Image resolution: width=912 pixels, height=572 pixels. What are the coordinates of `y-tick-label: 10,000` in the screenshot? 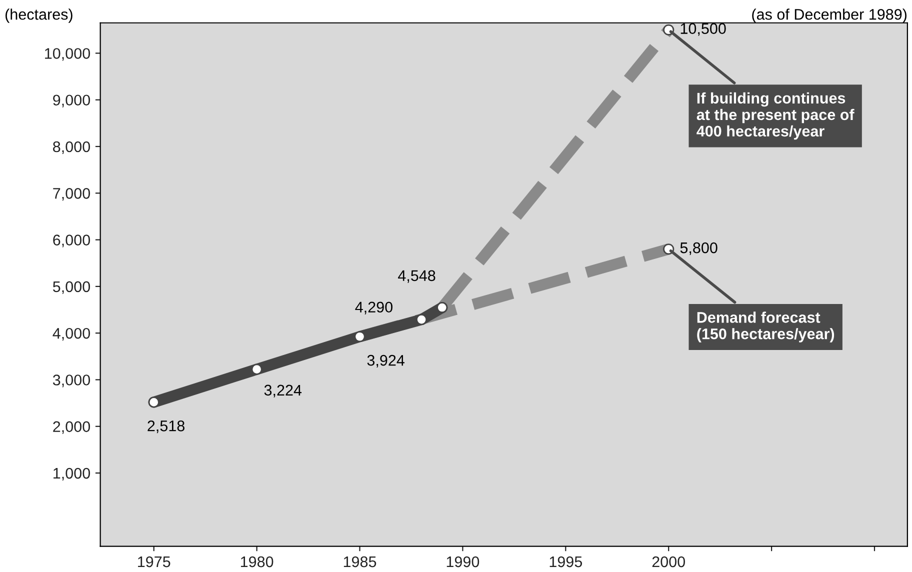 It's located at (67, 54).